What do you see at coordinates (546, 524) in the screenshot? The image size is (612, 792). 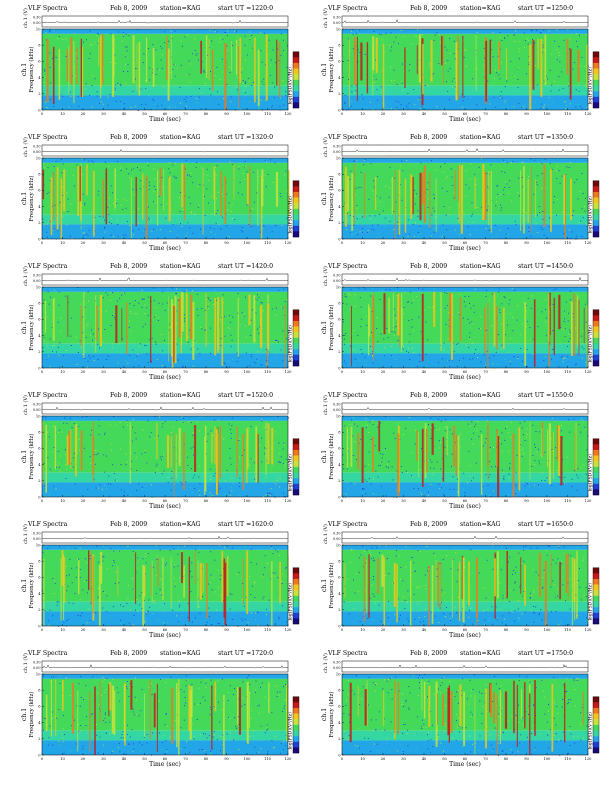 I see `start-time-text: start UT =1650:0` at bounding box center [546, 524].